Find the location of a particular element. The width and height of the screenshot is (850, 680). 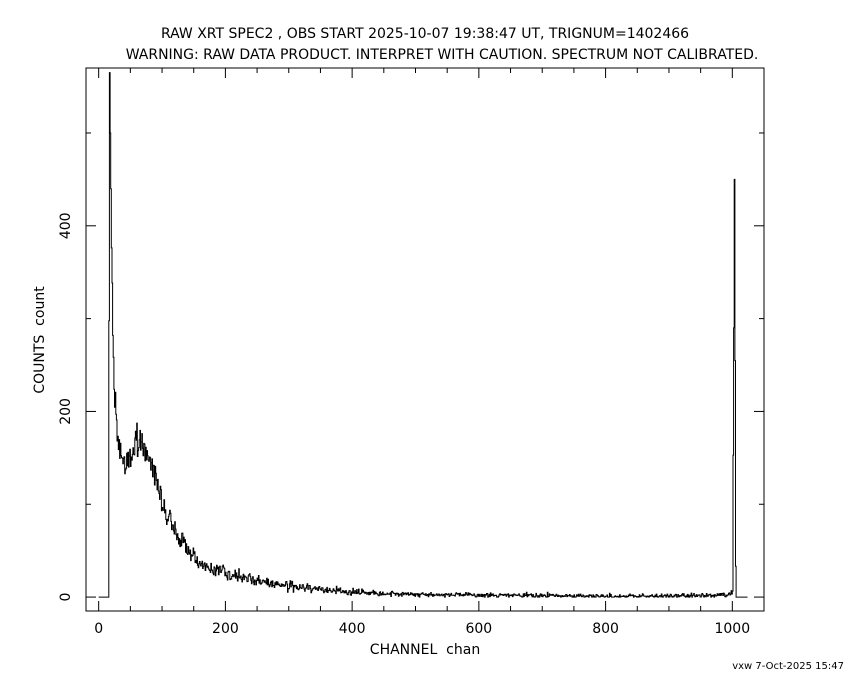

x-tick-label: 800 is located at coordinates (605, 629).